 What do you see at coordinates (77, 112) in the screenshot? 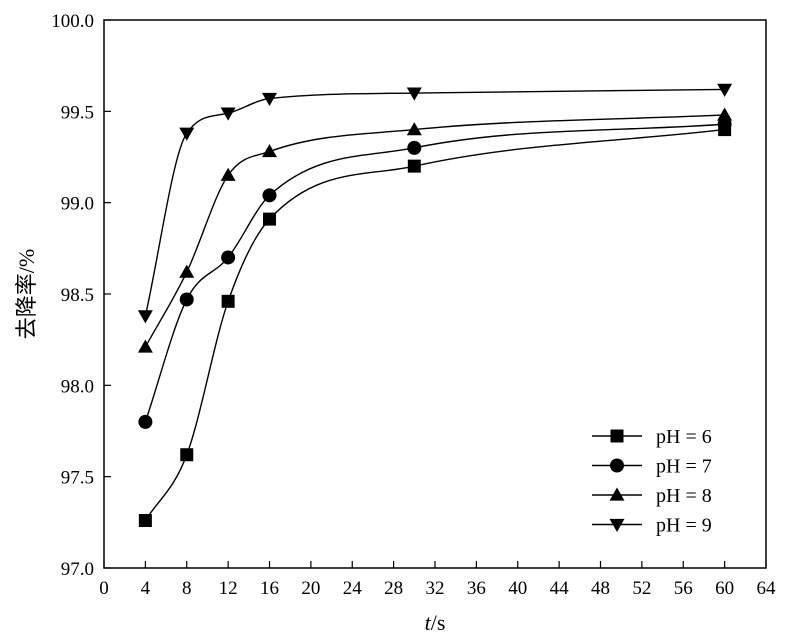
I see `y-tick-label-99.5: 99.5` at bounding box center [77, 112].